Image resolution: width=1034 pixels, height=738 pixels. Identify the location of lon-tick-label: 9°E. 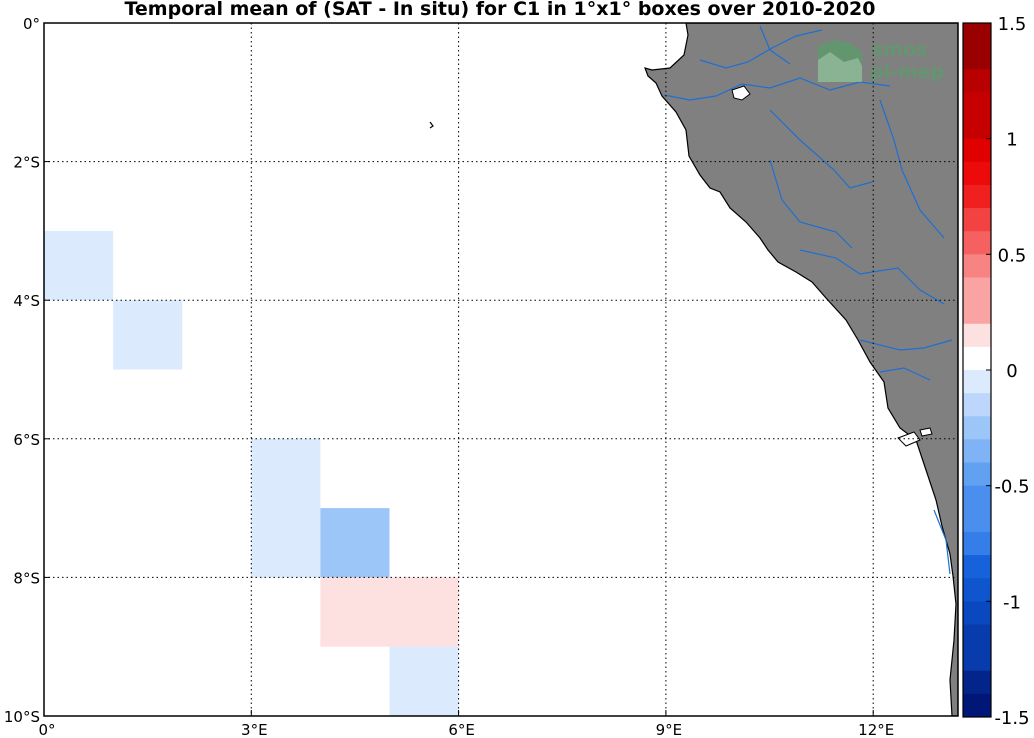
(669, 729).